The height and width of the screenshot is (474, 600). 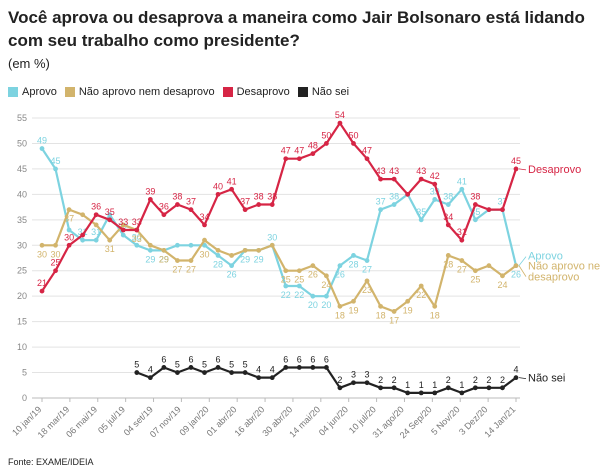 What do you see at coordinates (516, 161) in the screenshot?
I see `data-label-desaprovo: 45` at bounding box center [516, 161].